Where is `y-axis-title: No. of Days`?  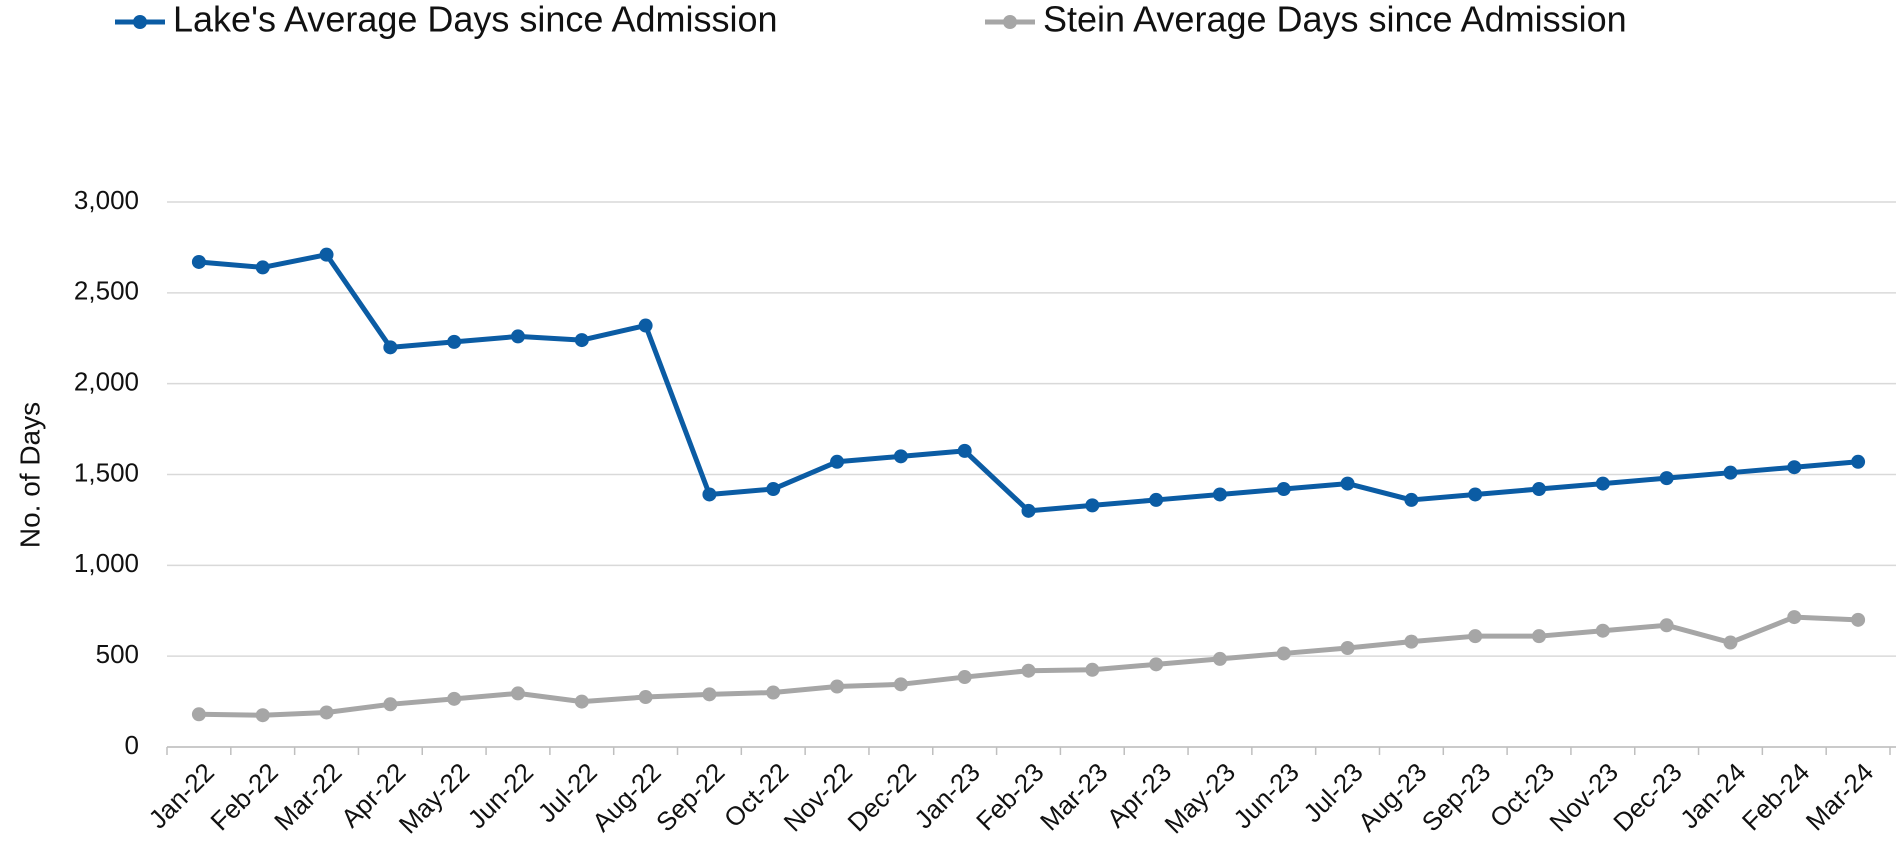
y-axis-title: No. of Days is located at coordinates (29, 475).